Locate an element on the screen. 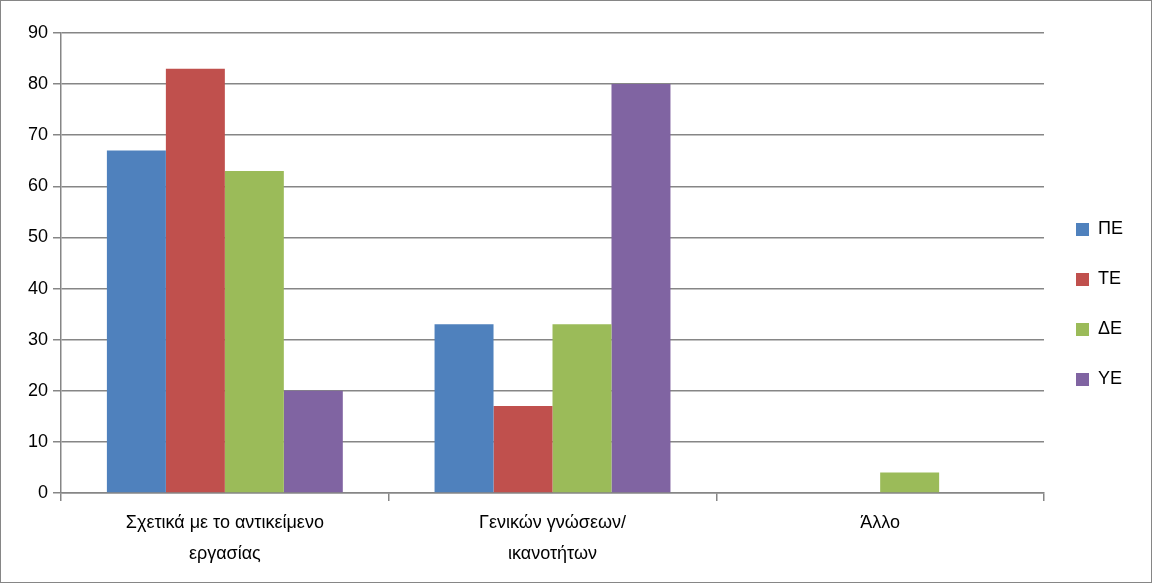 This screenshot has width=1152, height=583. x-tick-label: Άλλο is located at coordinates (880, 521).